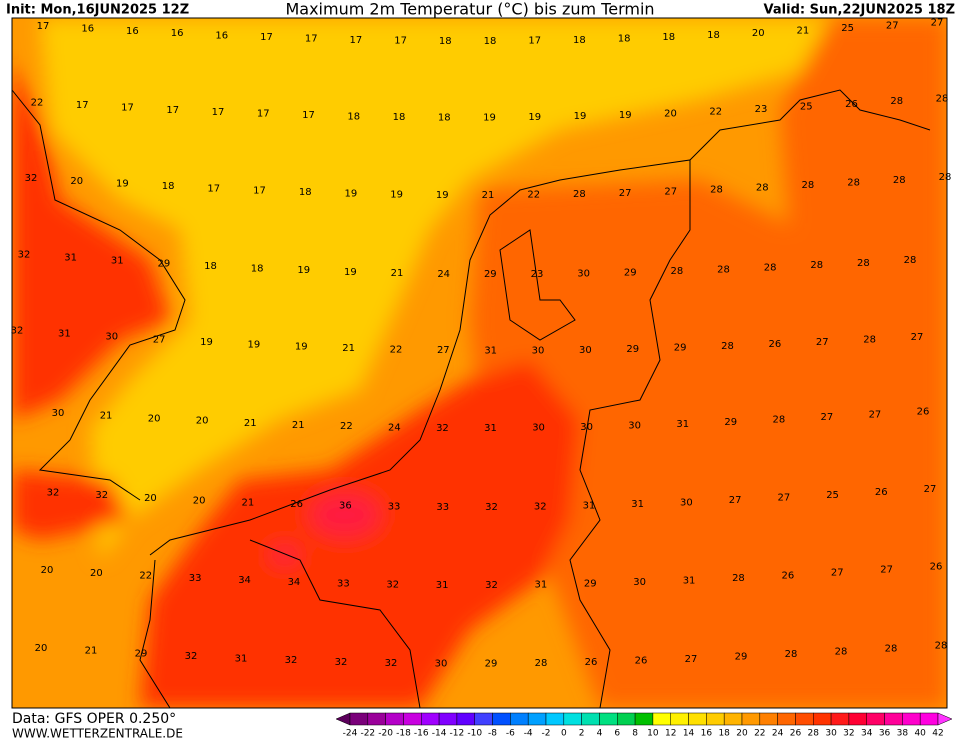 The image size is (959, 745). I want to click on colorbar-tick-label: 10, so click(653, 734).